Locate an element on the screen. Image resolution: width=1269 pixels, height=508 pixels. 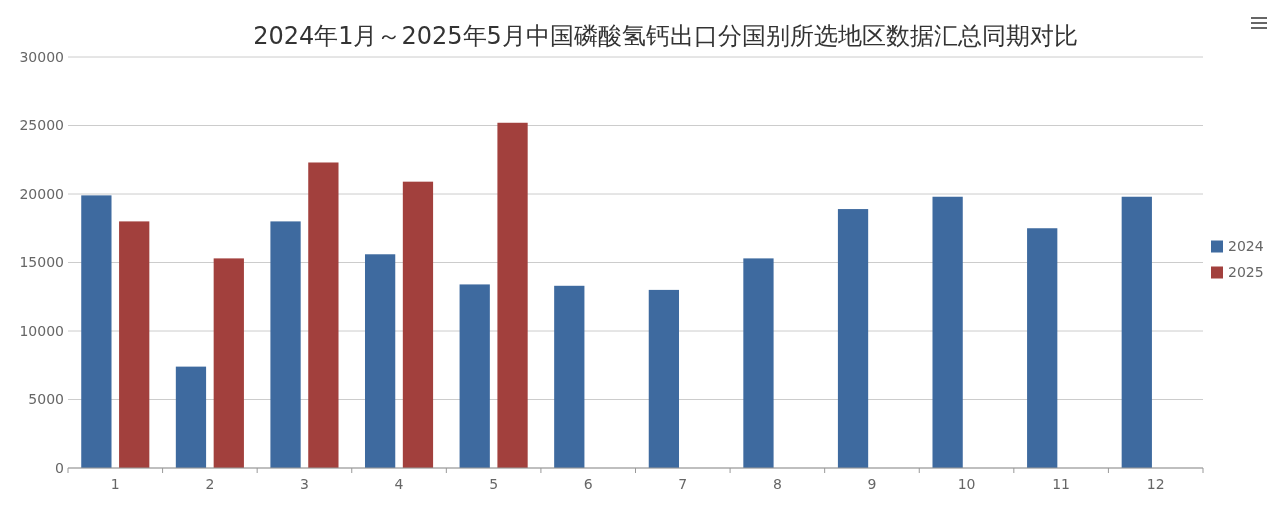
x-tick-label: 8 is located at coordinates (777, 484).